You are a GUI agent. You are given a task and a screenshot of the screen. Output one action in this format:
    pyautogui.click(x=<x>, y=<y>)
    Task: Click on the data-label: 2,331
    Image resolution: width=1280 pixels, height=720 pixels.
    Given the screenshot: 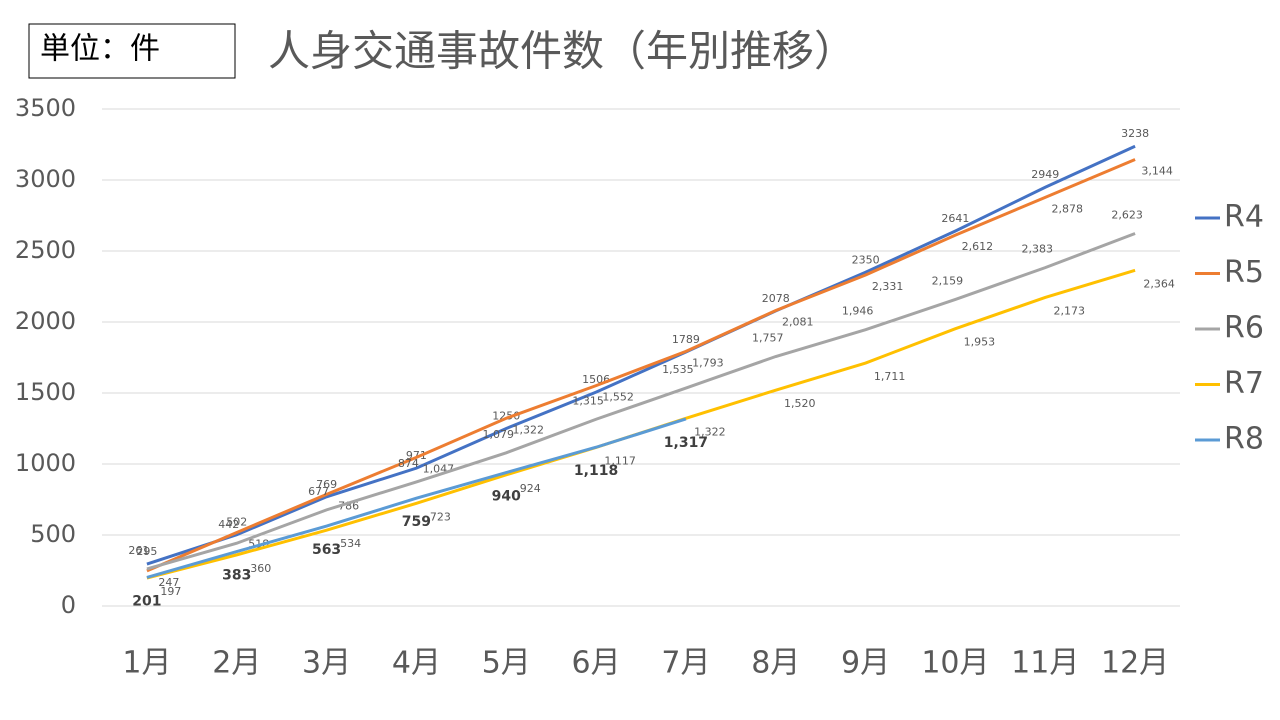 What is the action you would take?
    pyautogui.click(x=888, y=286)
    